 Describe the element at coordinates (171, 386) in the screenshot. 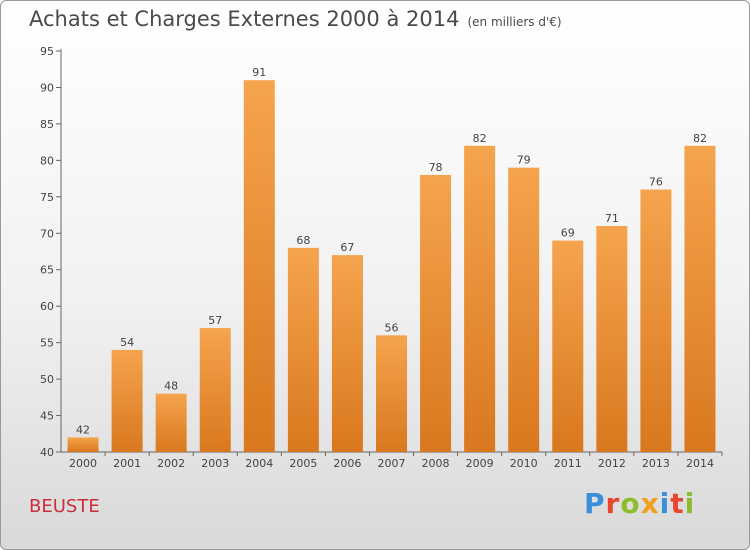

I see `bar-value-label: 48` at that location.